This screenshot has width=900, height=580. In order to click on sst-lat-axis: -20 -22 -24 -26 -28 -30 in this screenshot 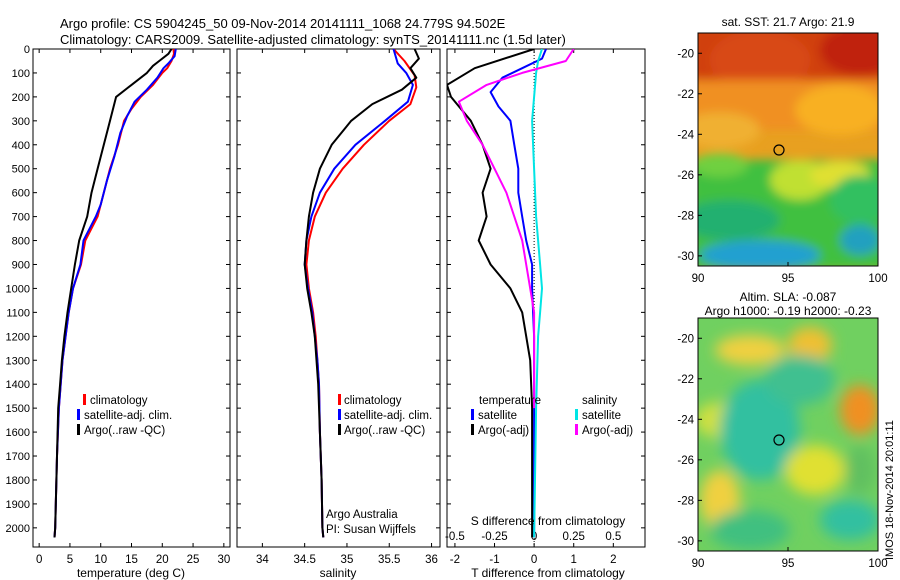, I will do `click(689, 155)`.